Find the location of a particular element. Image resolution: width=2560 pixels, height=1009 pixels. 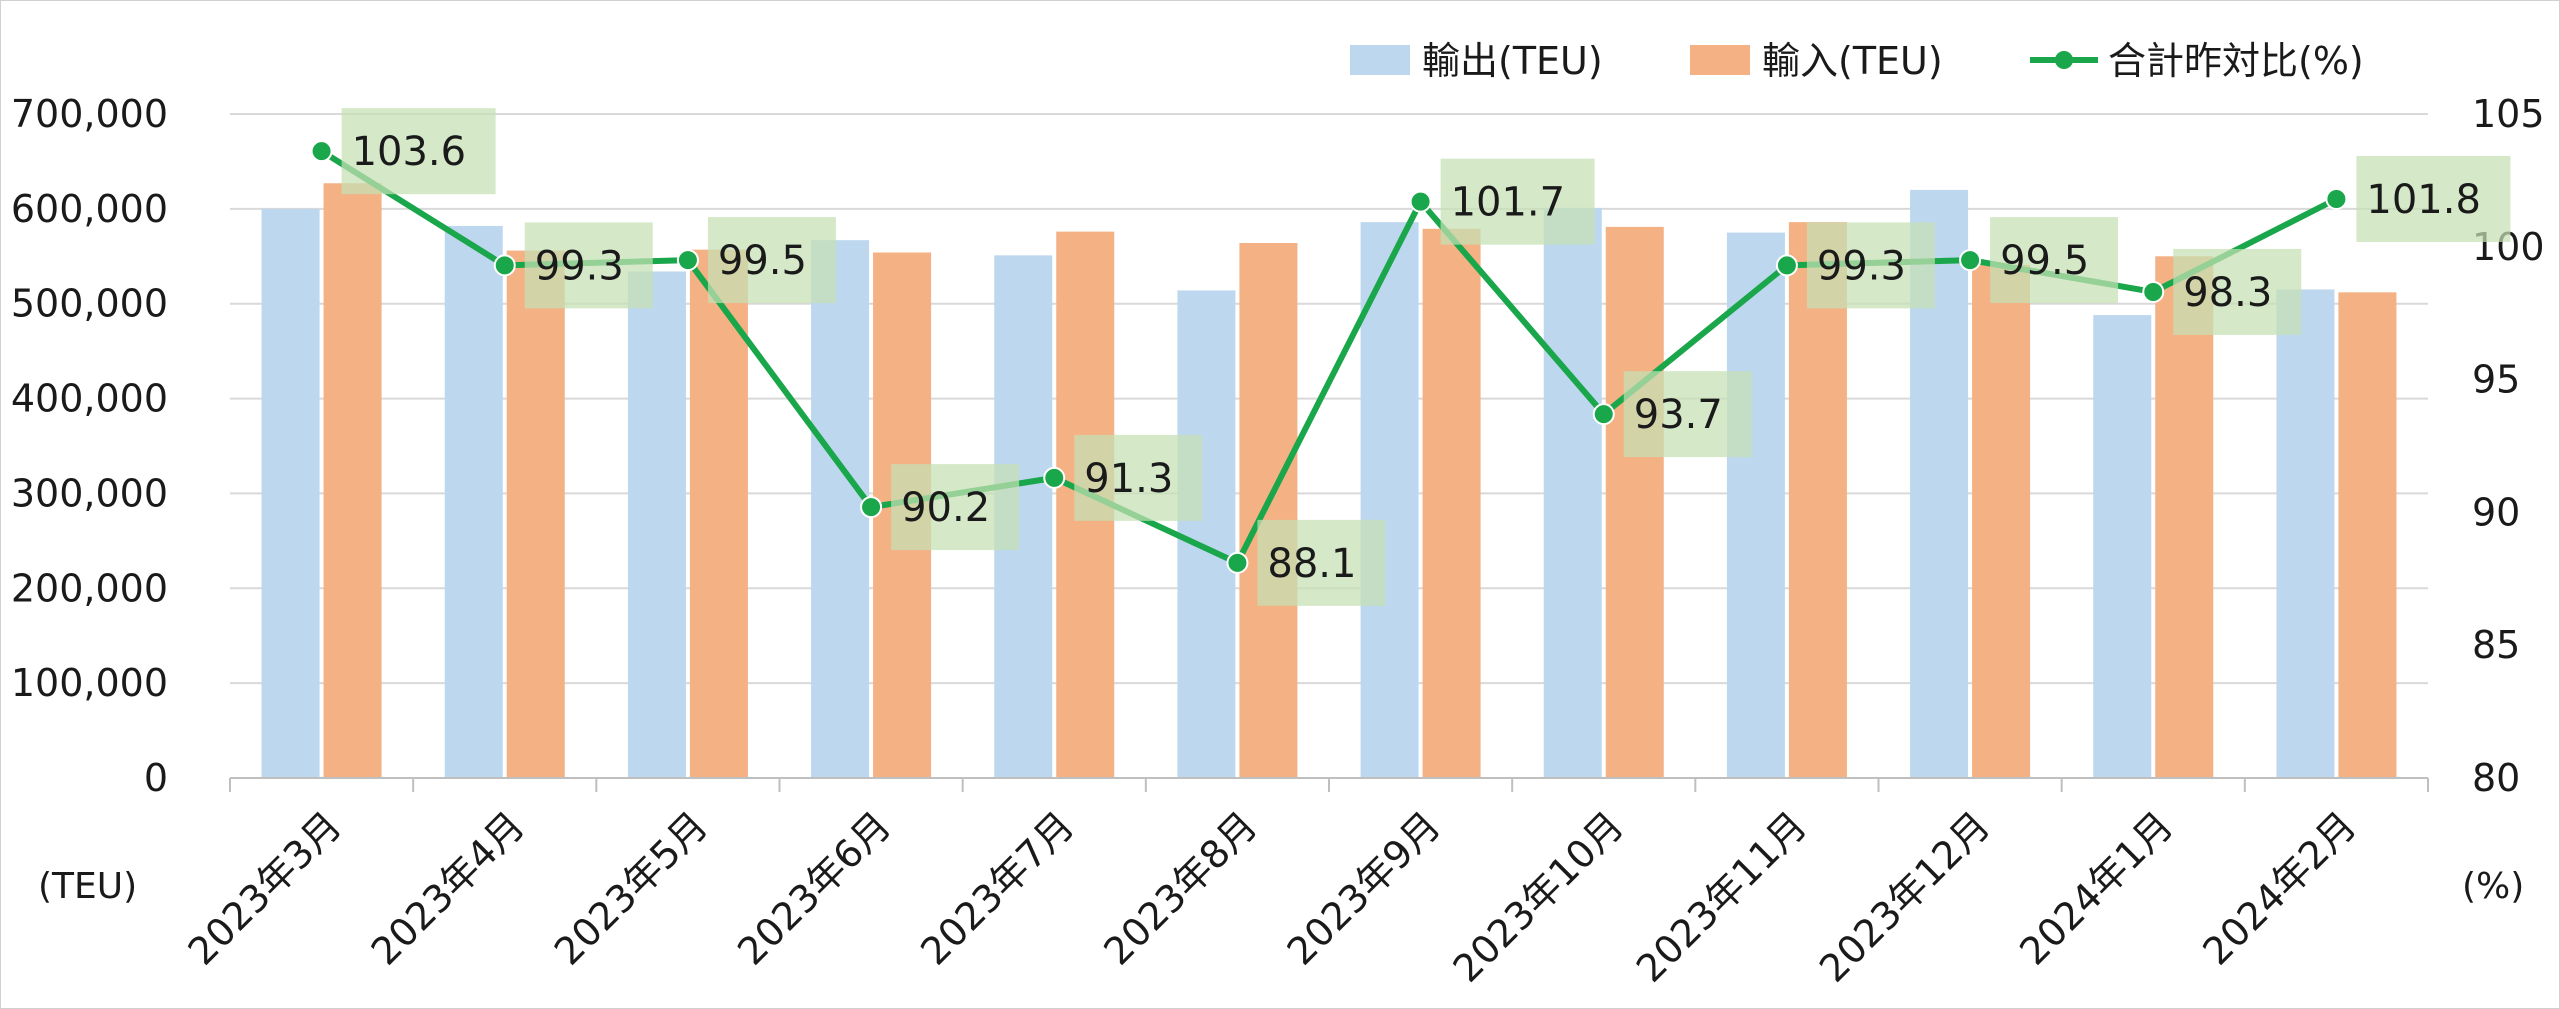

right-axis-unit: (%) is located at coordinates (2493, 886).